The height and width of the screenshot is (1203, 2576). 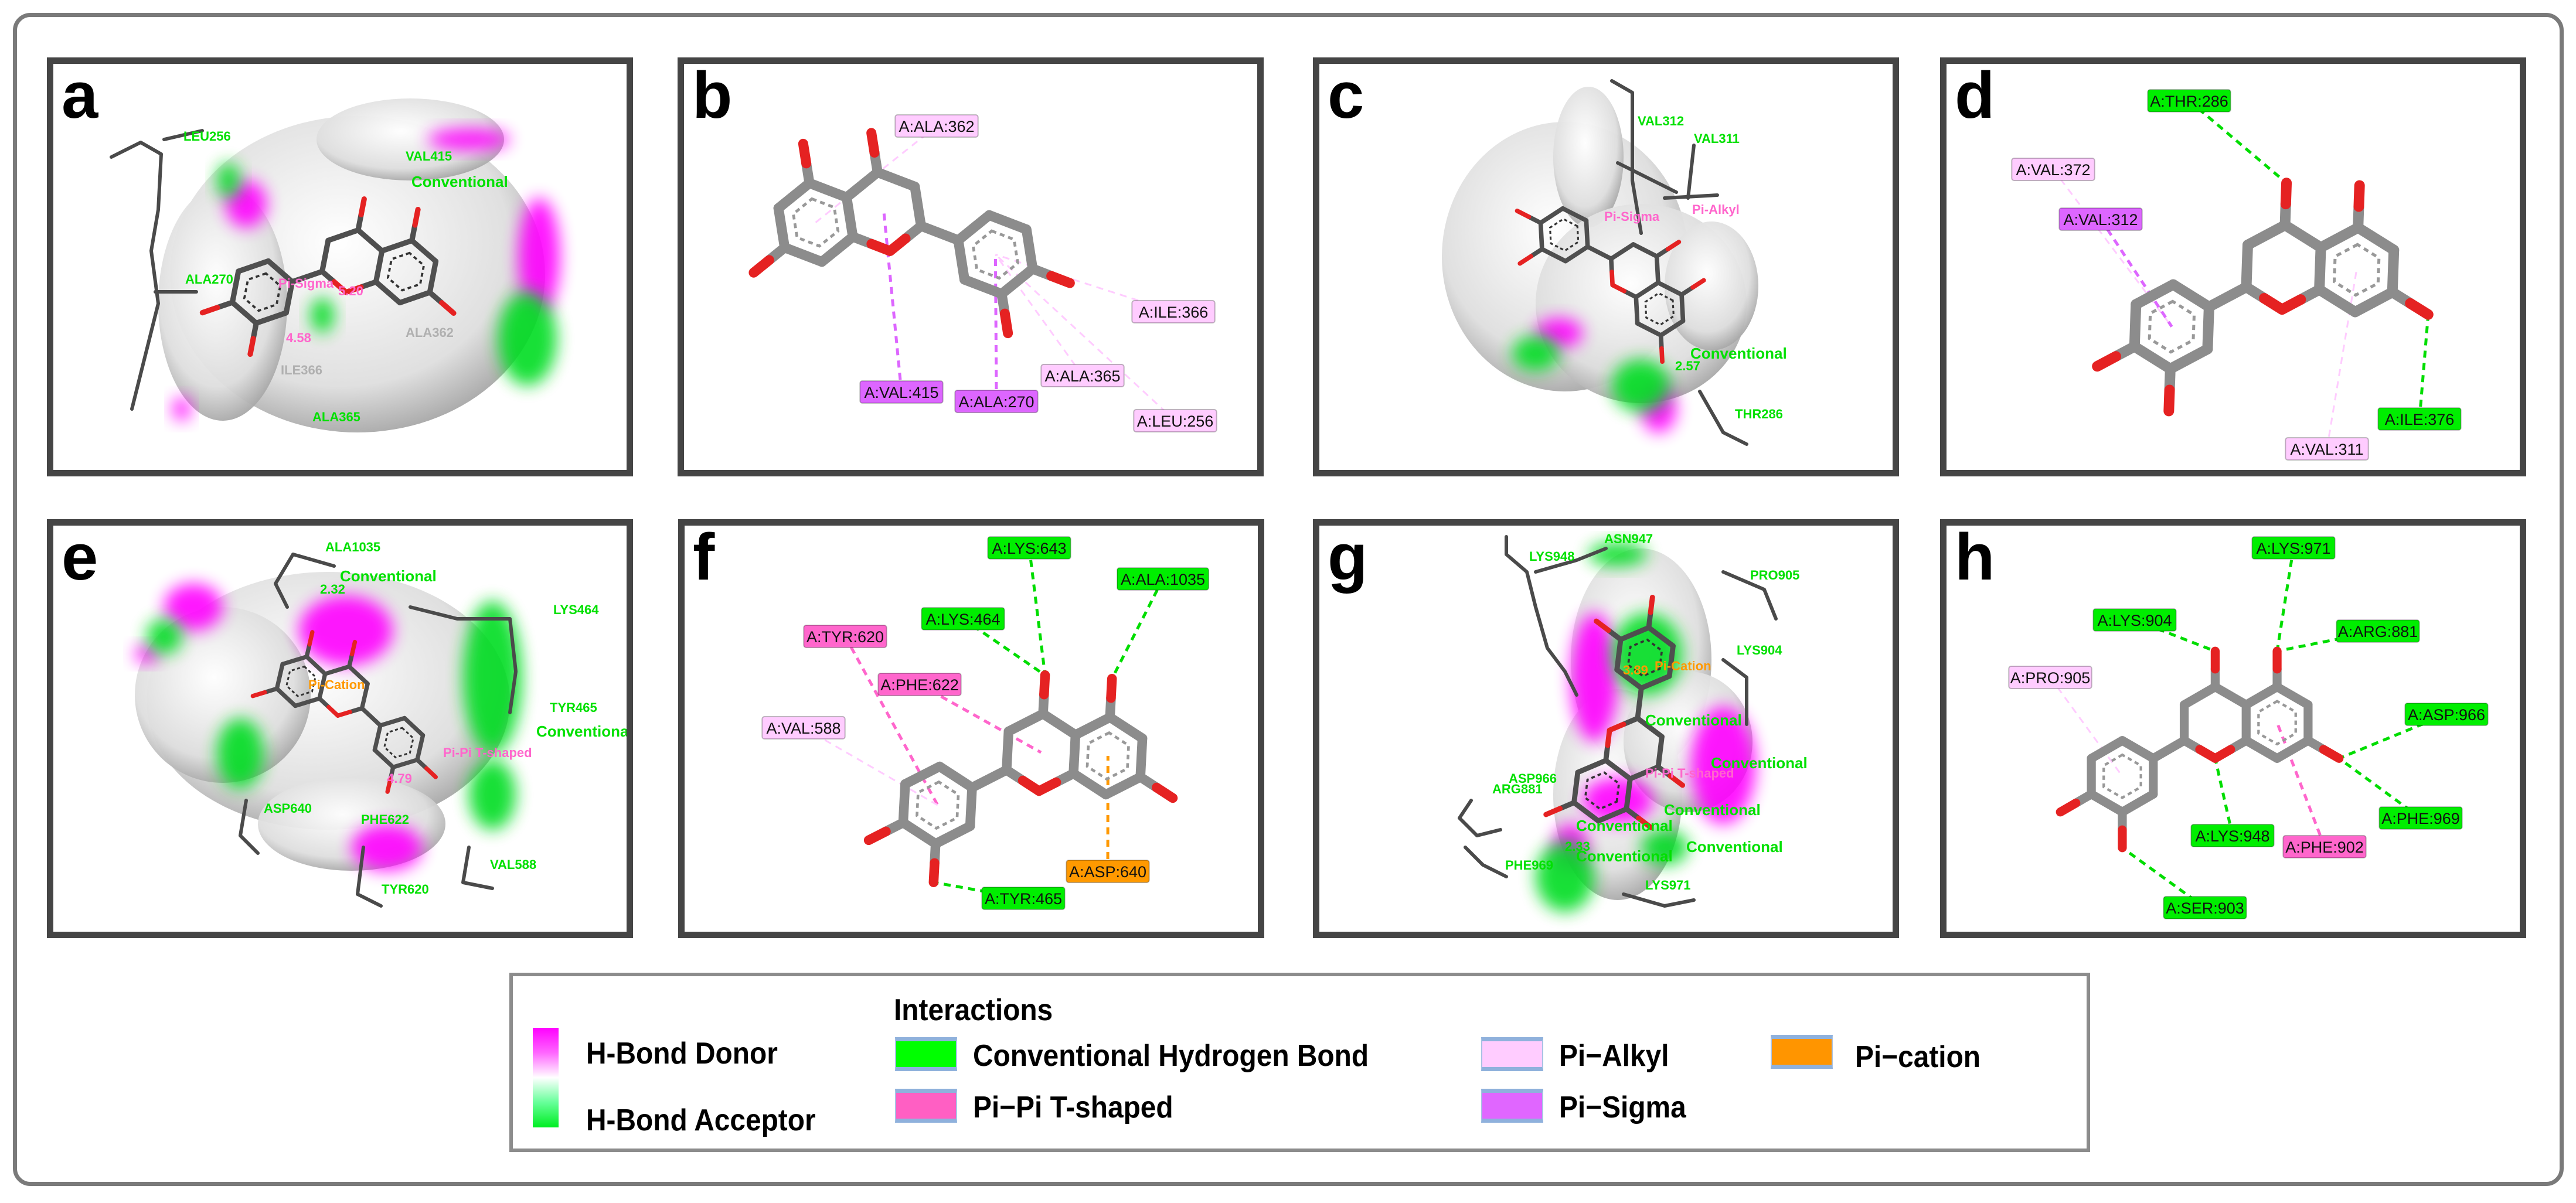 I want to click on legend-item-label: Pi−Pi T-shaped, so click(x=1073, y=1107).